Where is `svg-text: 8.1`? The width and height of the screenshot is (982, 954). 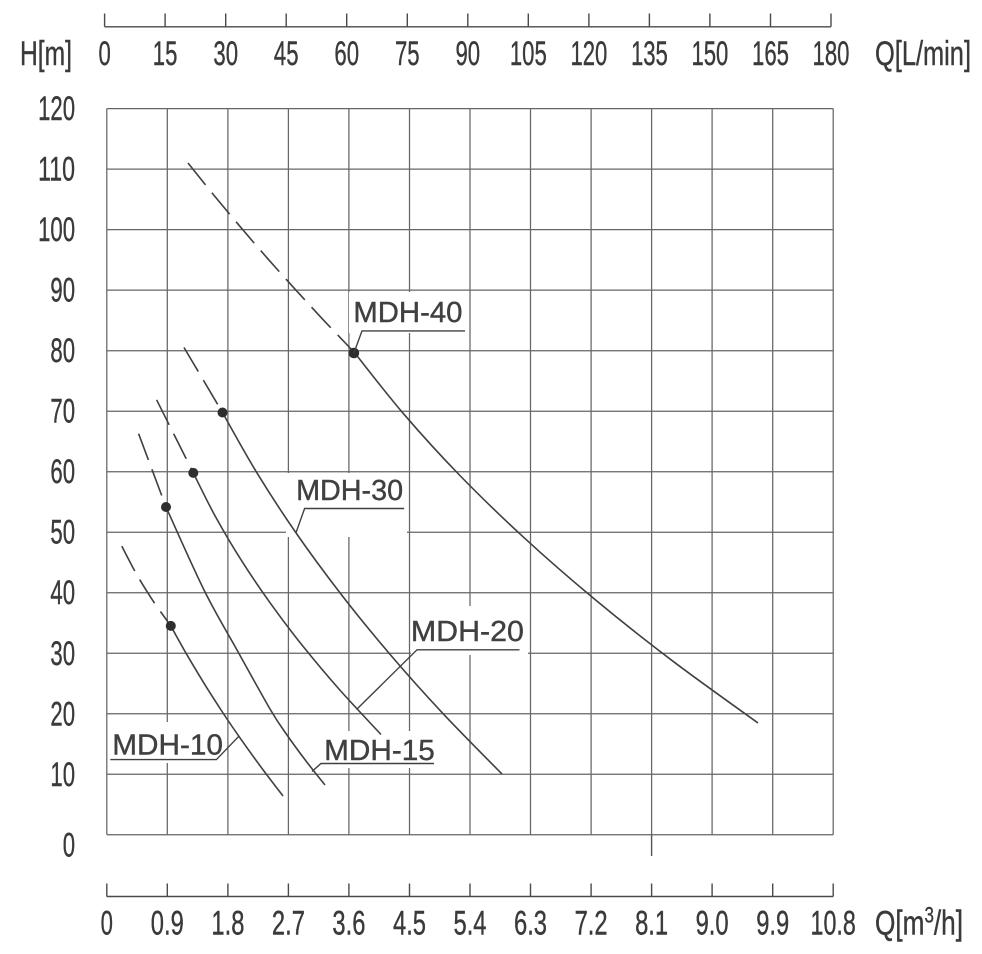 svg-text: 8.1 is located at coordinates (651, 924).